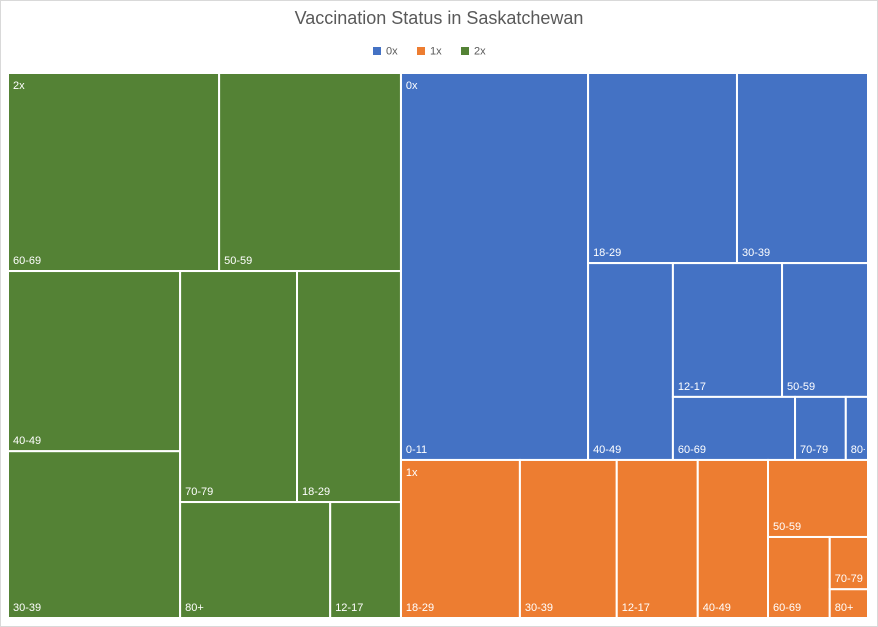 This screenshot has width=878, height=627. What do you see at coordinates (439, 18) in the screenshot?
I see `chart-title: Vaccination Status in Saskatchewan` at bounding box center [439, 18].